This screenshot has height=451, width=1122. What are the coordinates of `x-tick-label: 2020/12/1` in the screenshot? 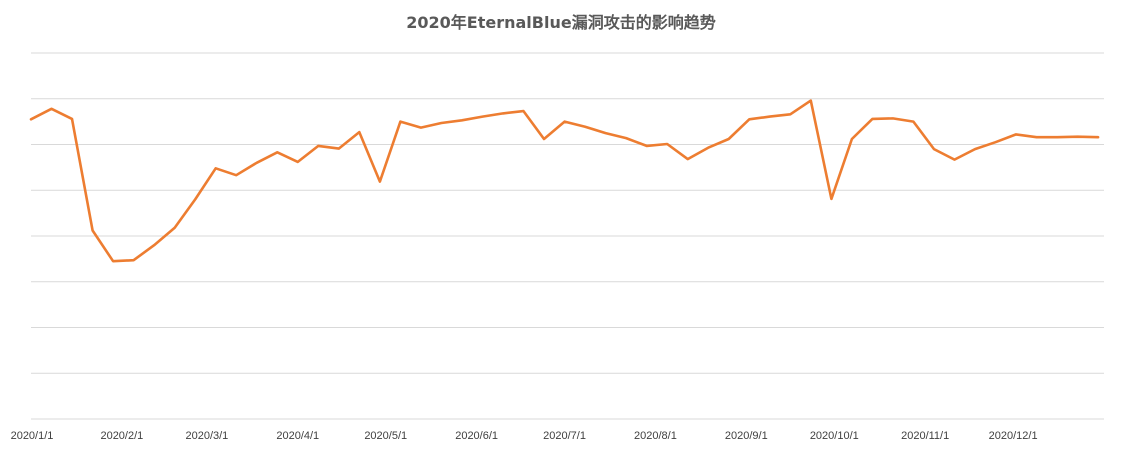 It's located at (1013, 436).